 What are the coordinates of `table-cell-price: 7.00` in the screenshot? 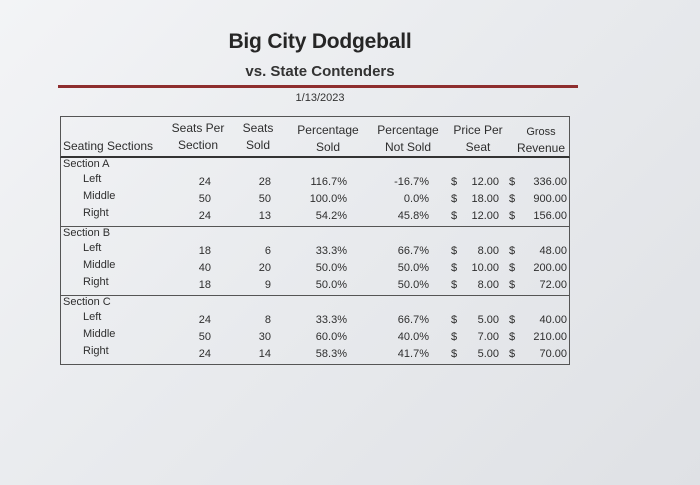 It's located at (488, 337).